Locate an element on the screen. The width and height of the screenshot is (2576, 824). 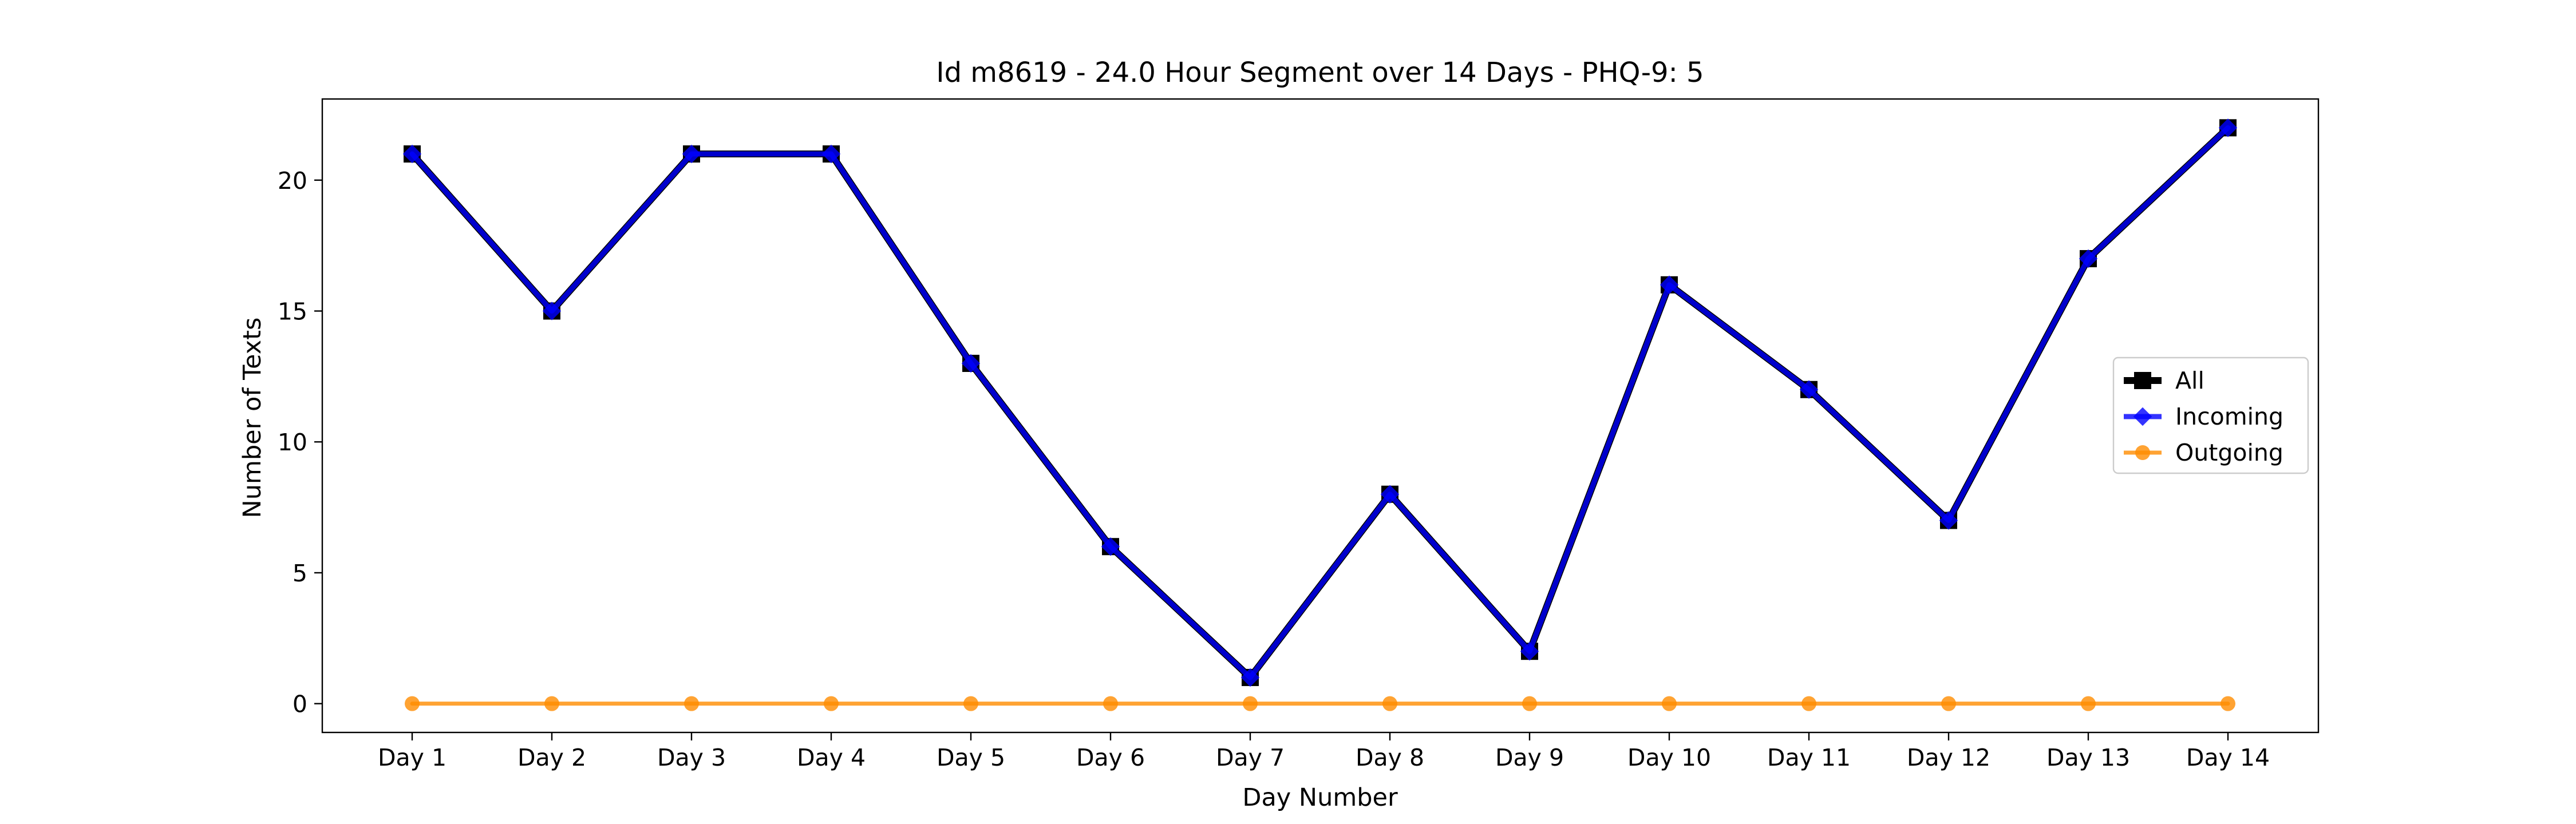
x-tick-label: Day 4 is located at coordinates (831, 757).